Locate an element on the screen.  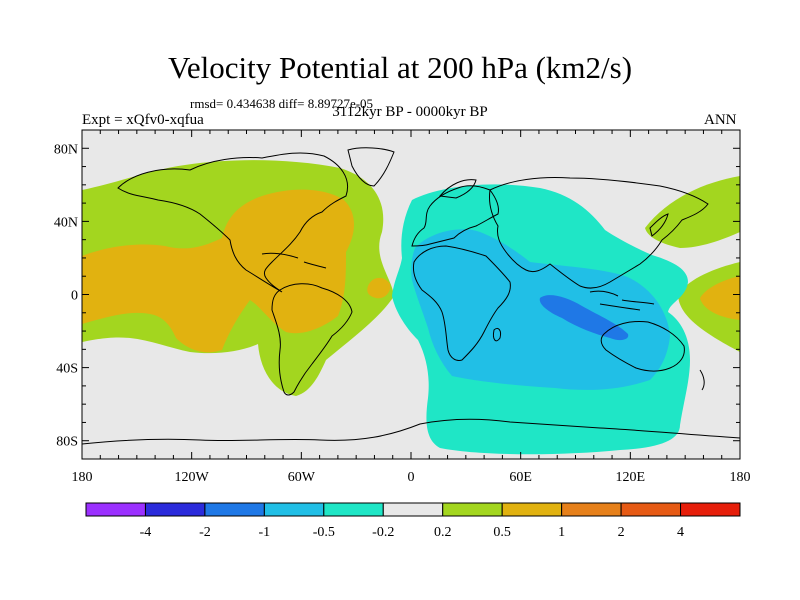
lat-label: 40S is located at coordinates (67, 369).